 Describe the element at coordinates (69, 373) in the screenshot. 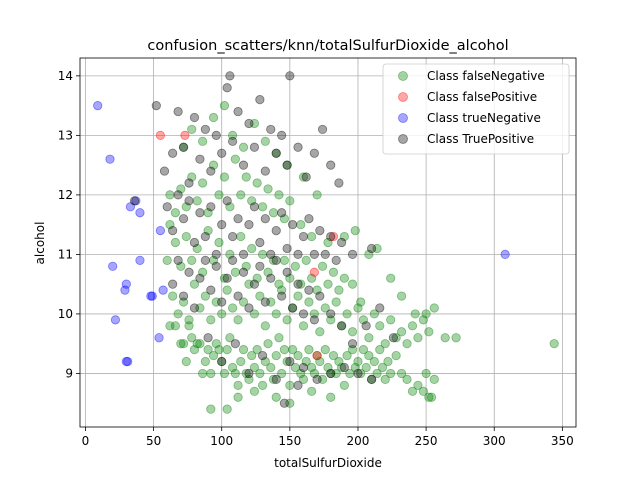

I see `y-tick-label: 9` at that location.